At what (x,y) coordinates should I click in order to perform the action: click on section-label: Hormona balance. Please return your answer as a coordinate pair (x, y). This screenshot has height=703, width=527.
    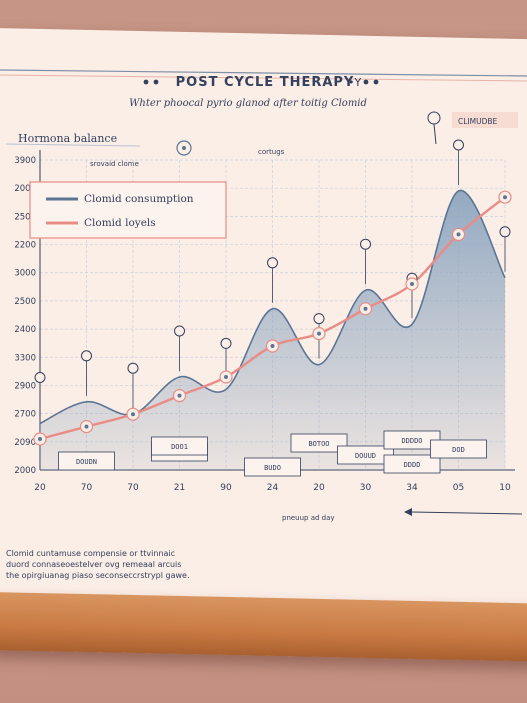
    Looking at the image, I should click on (67, 138).